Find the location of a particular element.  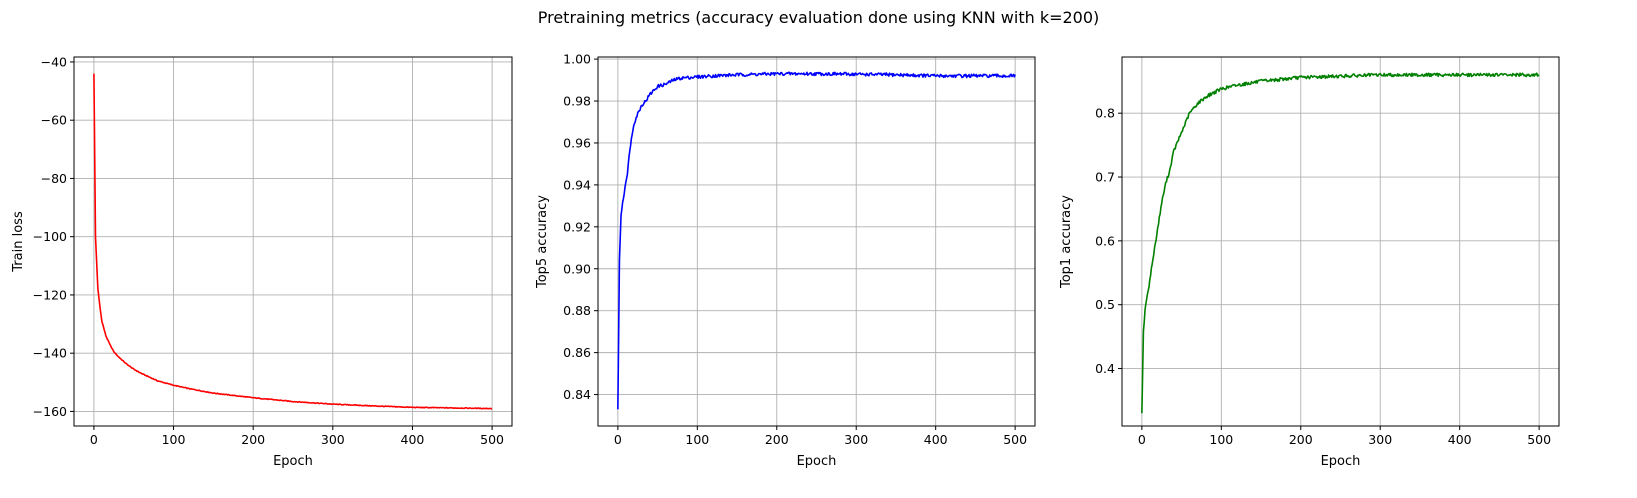

y-tick-label: −60 is located at coordinates (54, 120).